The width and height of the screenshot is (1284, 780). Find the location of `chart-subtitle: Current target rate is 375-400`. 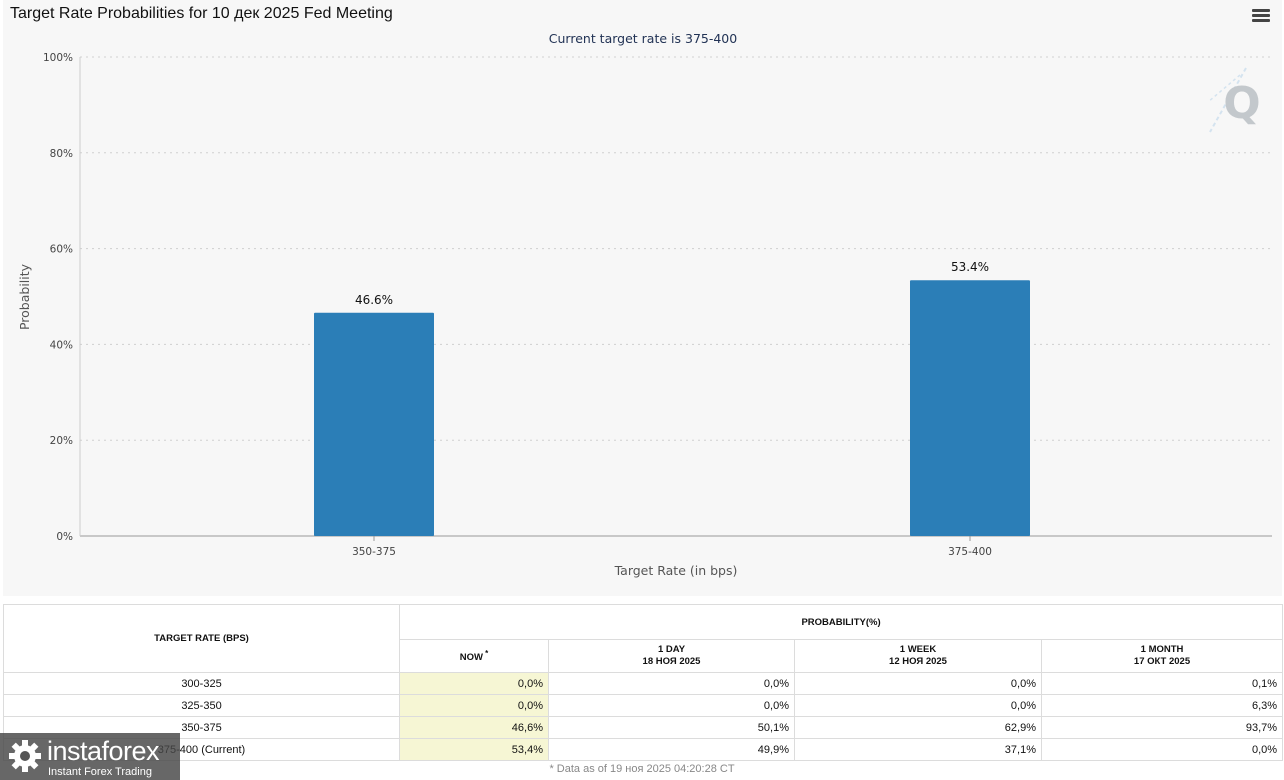

chart-subtitle: Current target rate is 375-400 is located at coordinates (643, 38).